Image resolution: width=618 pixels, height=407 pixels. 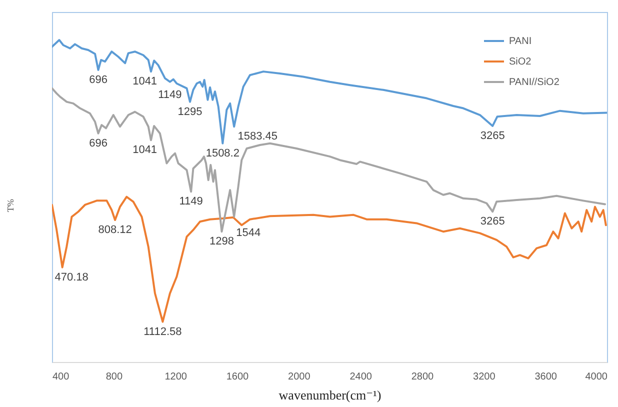 I want to click on legend-label: SiO2, so click(x=520, y=62).